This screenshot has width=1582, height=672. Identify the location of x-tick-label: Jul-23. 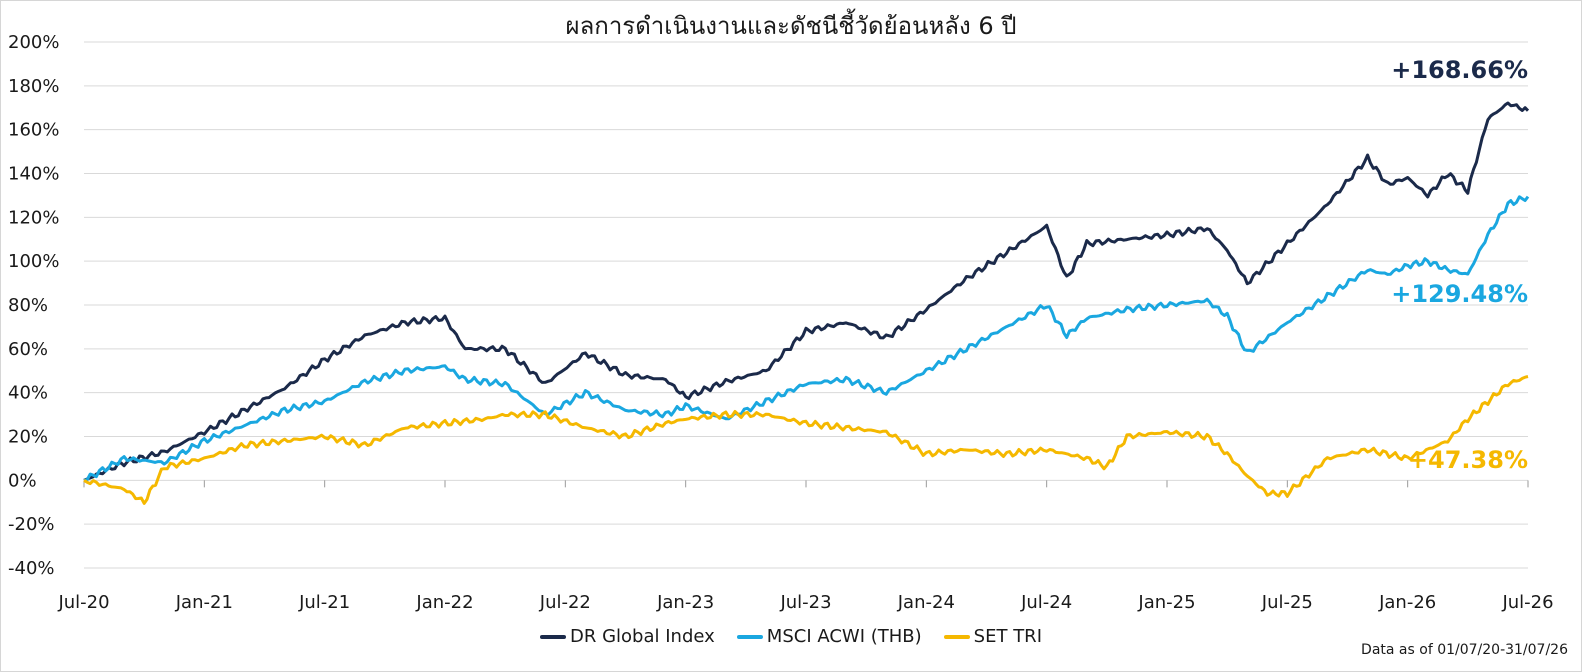
(805, 602).